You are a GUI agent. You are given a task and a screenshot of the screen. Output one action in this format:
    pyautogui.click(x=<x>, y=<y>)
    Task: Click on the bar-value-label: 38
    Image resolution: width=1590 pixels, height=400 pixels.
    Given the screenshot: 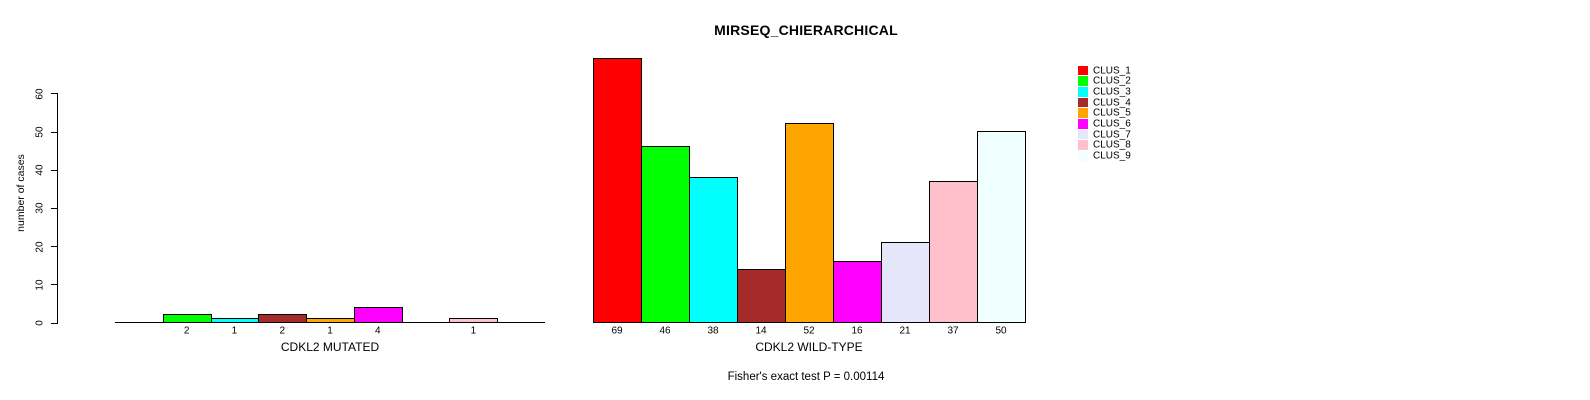 What is the action you would take?
    pyautogui.click(x=713, y=331)
    